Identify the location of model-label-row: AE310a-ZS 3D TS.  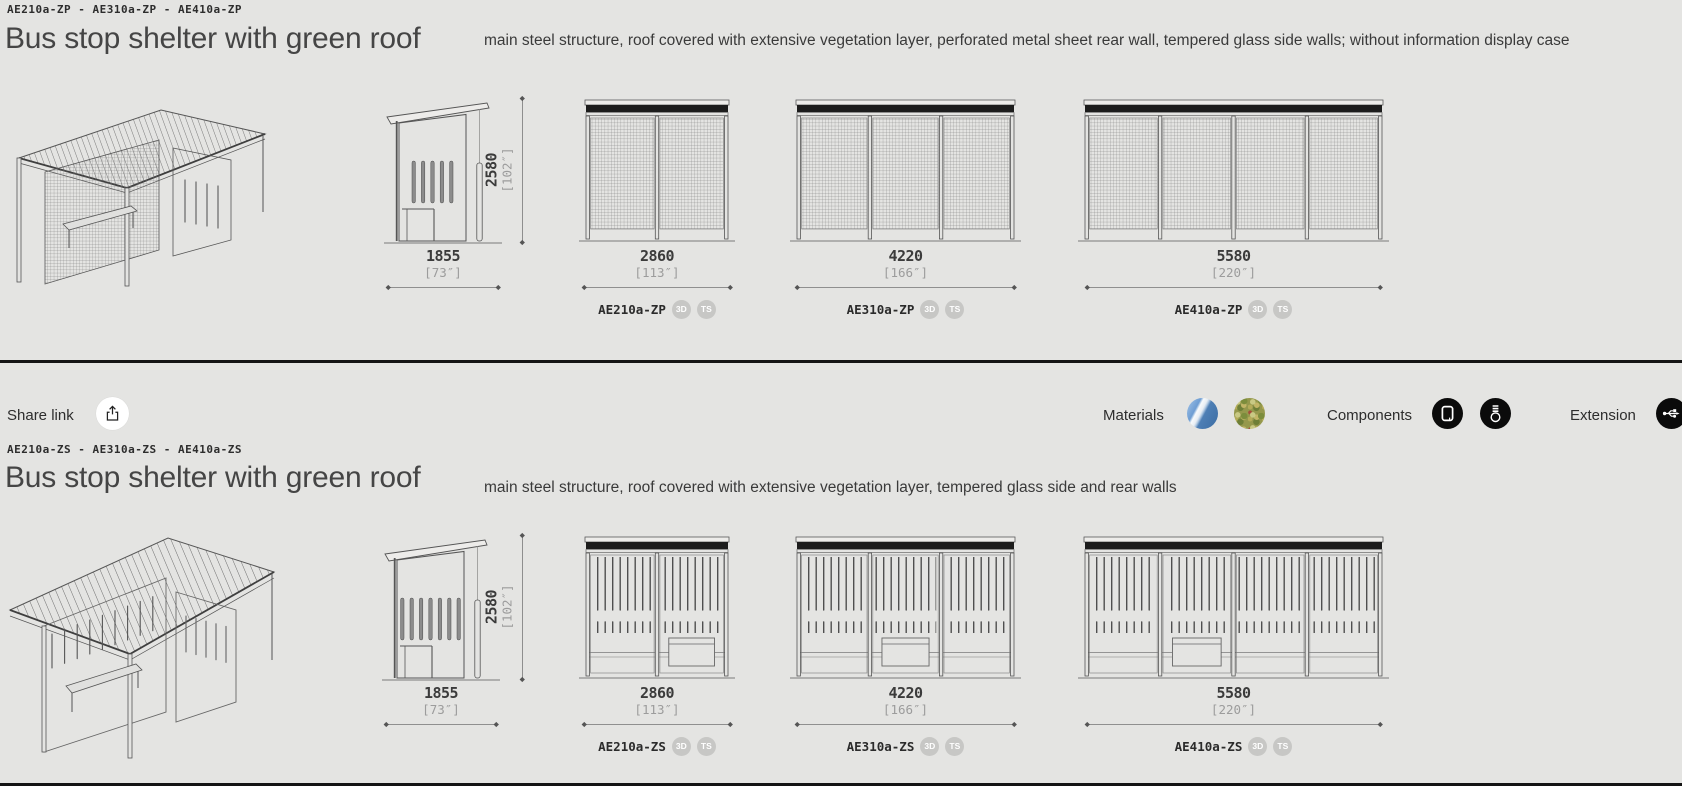
(905, 746).